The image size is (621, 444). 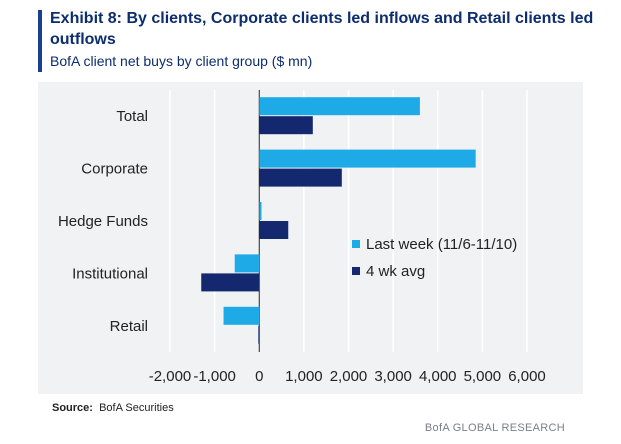 What do you see at coordinates (527, 376) in the screenshot?
I see `x-tick-label: 6,000` at bounding box center [527, 376].